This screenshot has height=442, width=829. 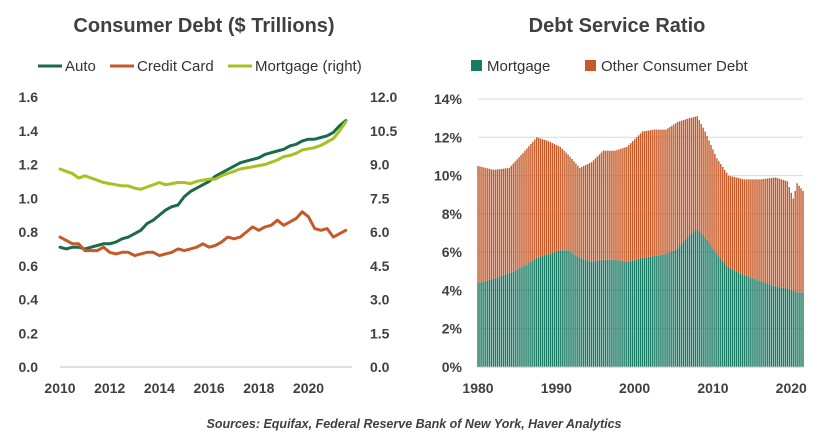 What do you see at coordinates (477, 388) in the screenshot?
I see `right-x-tick-label: 1980` at bounding box center [477, 388].